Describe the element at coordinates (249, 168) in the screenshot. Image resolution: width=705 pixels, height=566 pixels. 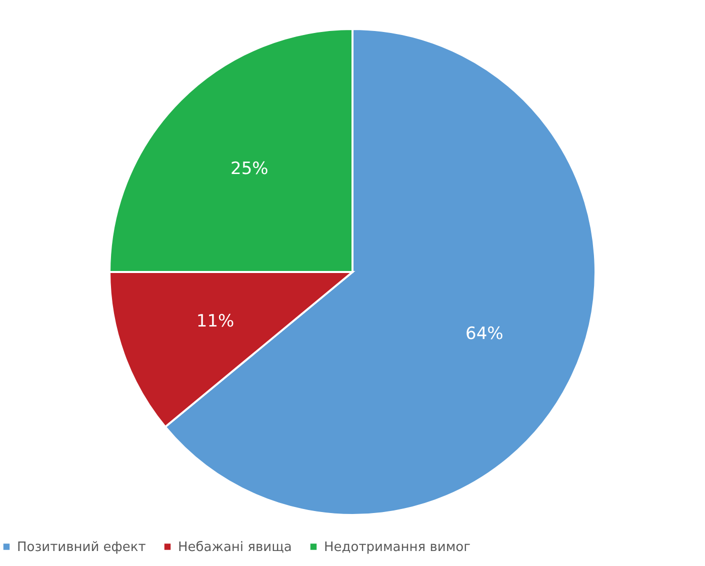
I see `data-label: 25%` at that location.